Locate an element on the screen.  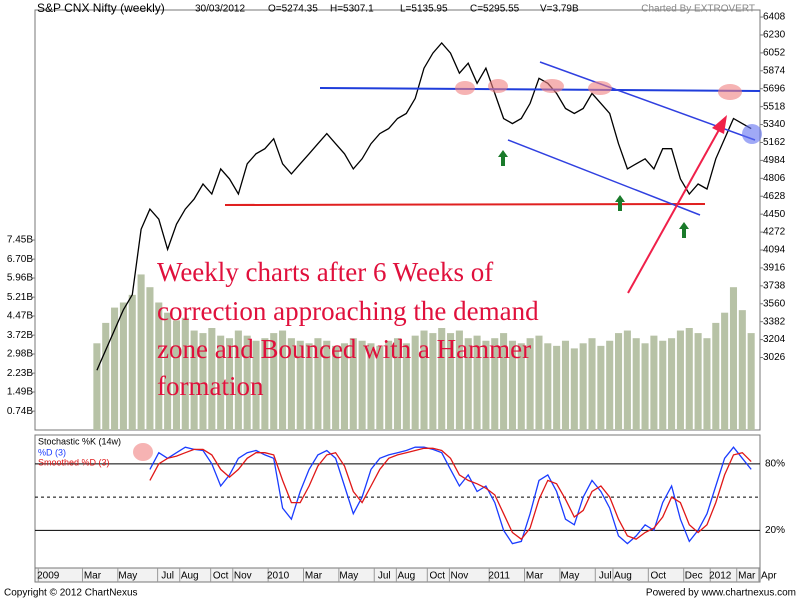
y2-tick-label: 5.21B is located at coordinates (20, 297).